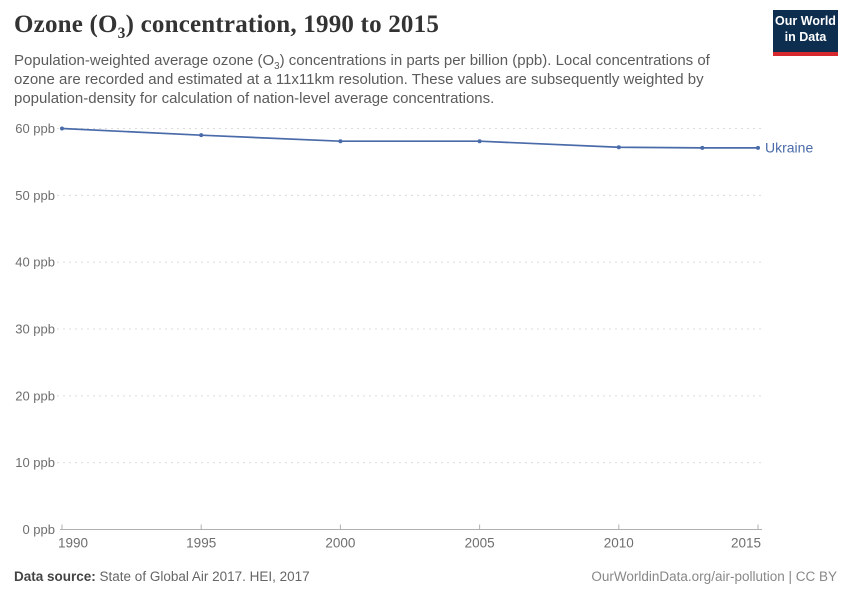  I want to click on data-point-ukraine-1995, so click(201, 135).